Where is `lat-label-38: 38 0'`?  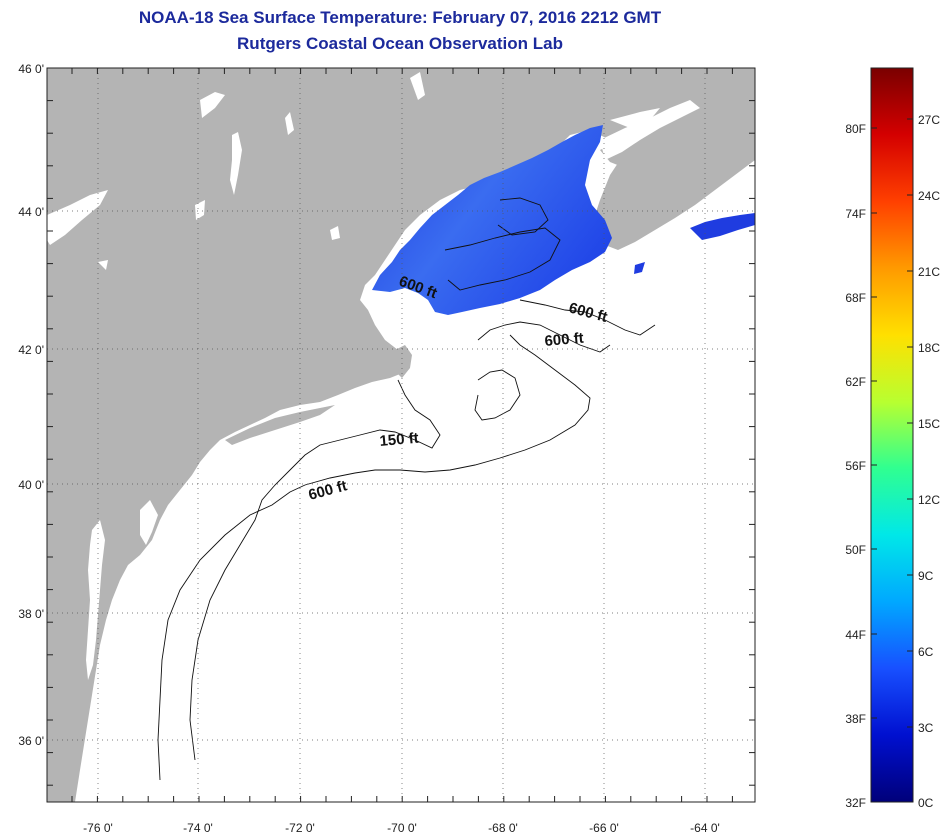
lat-label-38: 38 0' is located at coordinates (31, 614).